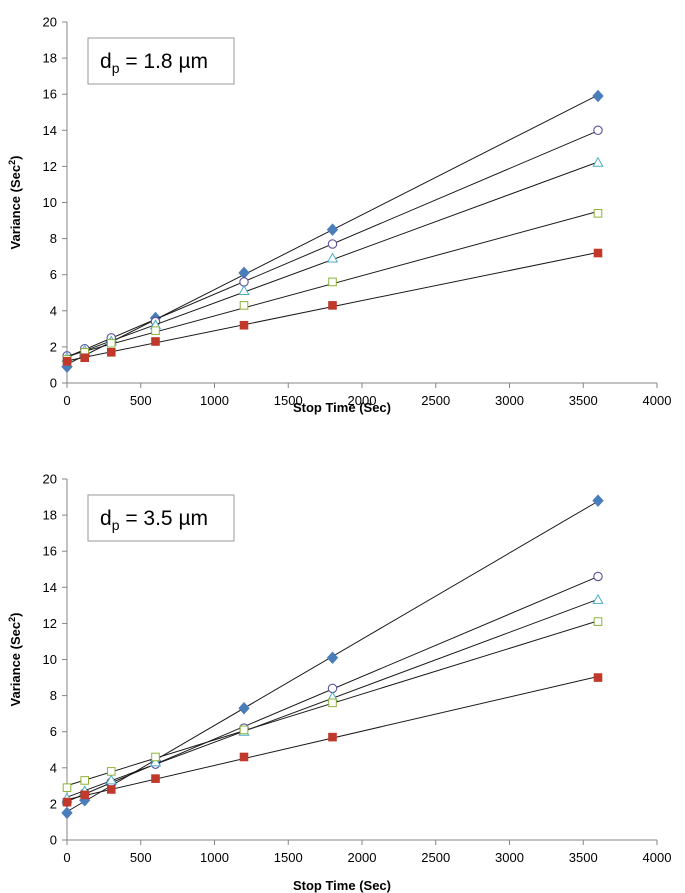 This screenshot has width=685, height=893. What do you see at coordinates (362, 400) in the screenshot?
I see `x-tick-label: 2000` at bounding box center [362, 400].